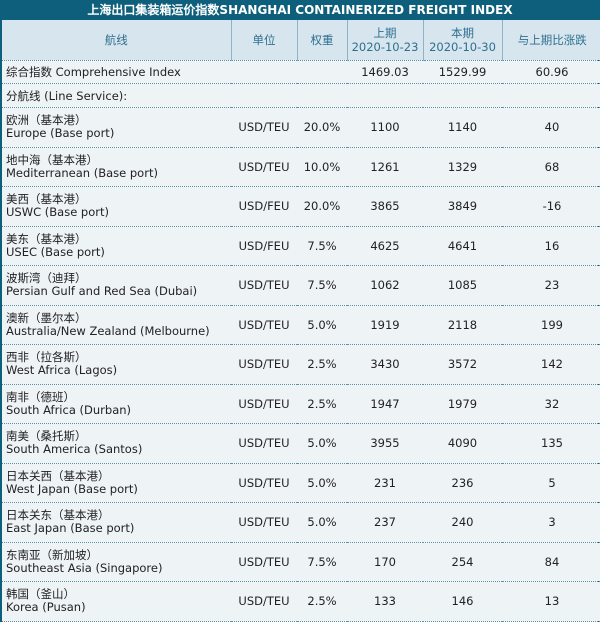 This screenshot has height=622, width=600. Describe the element at coordinates (52, 159) in the screenshot. I see `route-cn: 地中海（基本港）` at that location.